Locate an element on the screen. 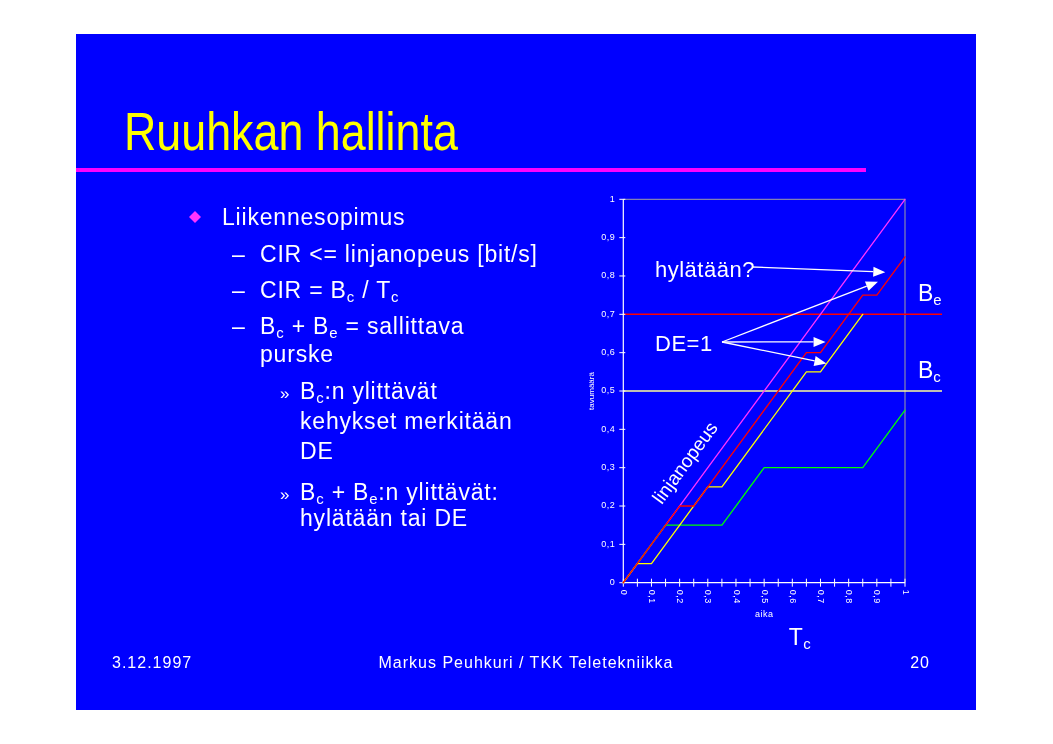 The image size is (1053, 744). y-tick-label: 0,6 is located at coordinates (608, 352).